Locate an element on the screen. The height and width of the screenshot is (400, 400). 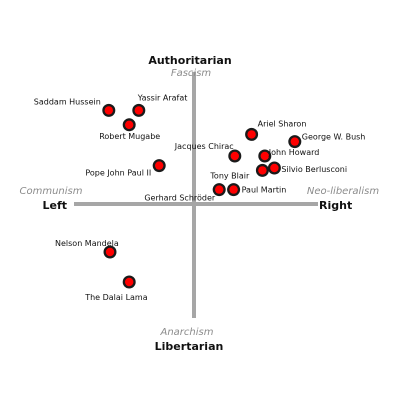
scatter-point-paul-martin is located at coordinates (234, 190).